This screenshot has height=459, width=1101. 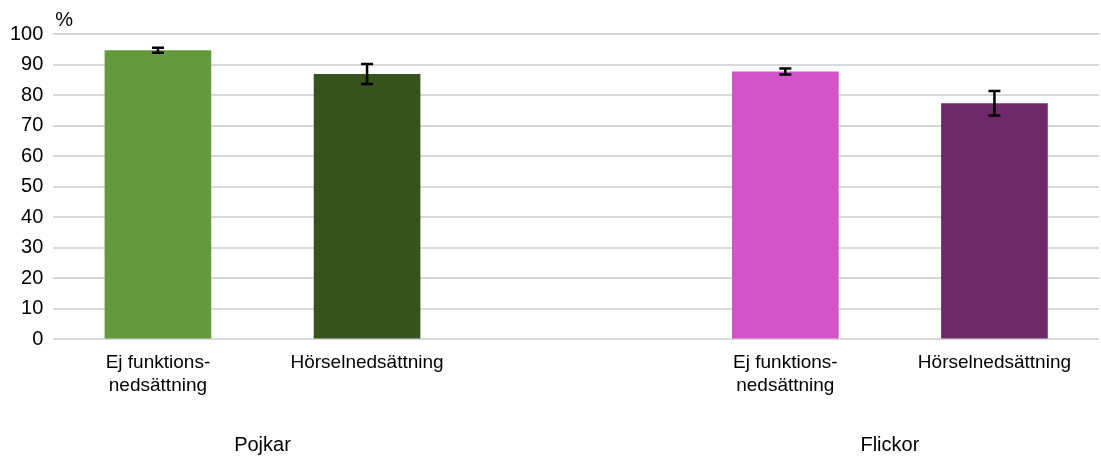 What do you see at coordinates (890, 444) in the screenshot?
I see `text: Flickor` at bounding box center [890, 444].